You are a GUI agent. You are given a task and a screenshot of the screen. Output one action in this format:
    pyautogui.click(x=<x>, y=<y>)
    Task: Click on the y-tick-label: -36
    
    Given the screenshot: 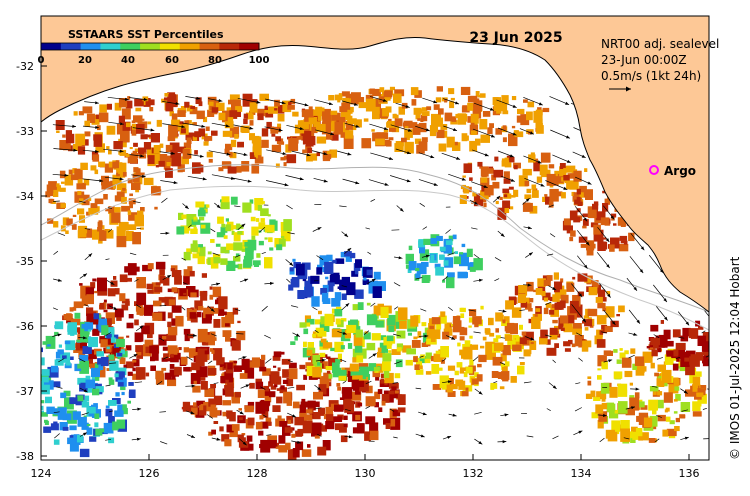 What is the action you would take?
    pyautogui.click(x=25, y=326)
    